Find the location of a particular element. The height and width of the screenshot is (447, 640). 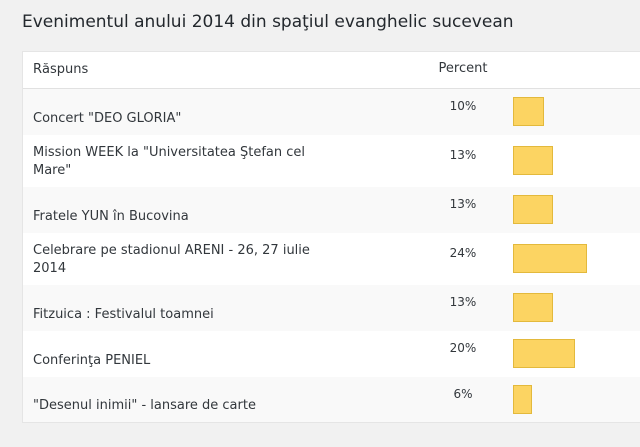

answer-label: Concert "DEO GLORIA" is located at coordinates (107, 118).